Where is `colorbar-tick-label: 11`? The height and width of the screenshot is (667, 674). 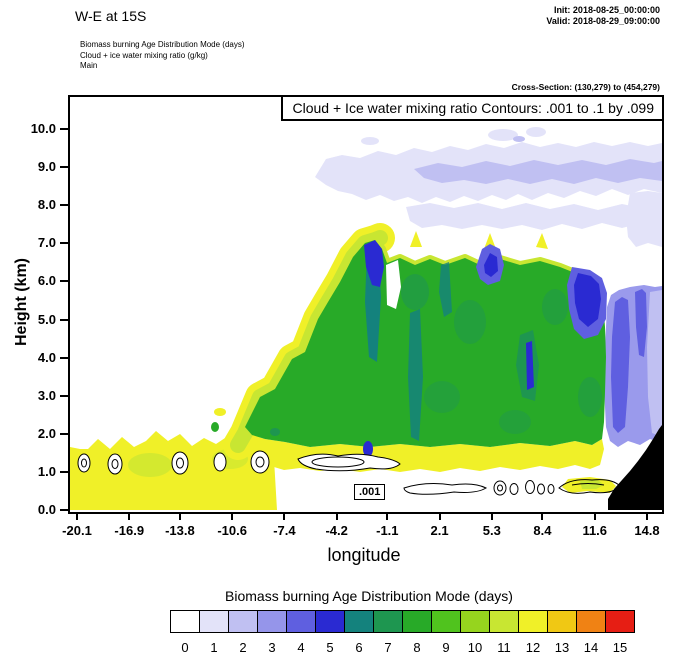 colorbar-tick-label: 11 is located at coordinates (504, 647).